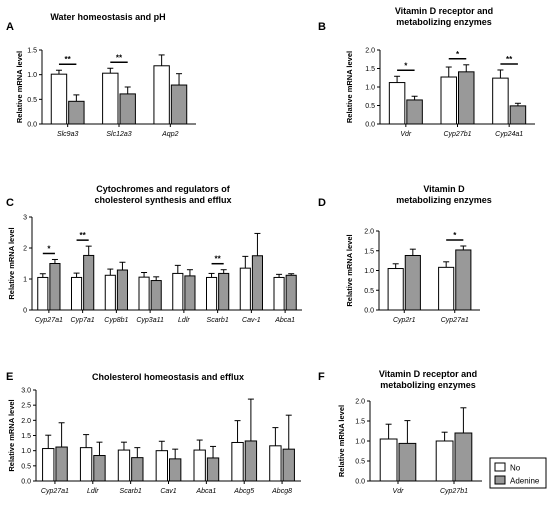 This screenshot has height=506, width=550. Describe the element at coordinates (25, 249) in the screenshot. I see `y-tick-label: 2` at that location.